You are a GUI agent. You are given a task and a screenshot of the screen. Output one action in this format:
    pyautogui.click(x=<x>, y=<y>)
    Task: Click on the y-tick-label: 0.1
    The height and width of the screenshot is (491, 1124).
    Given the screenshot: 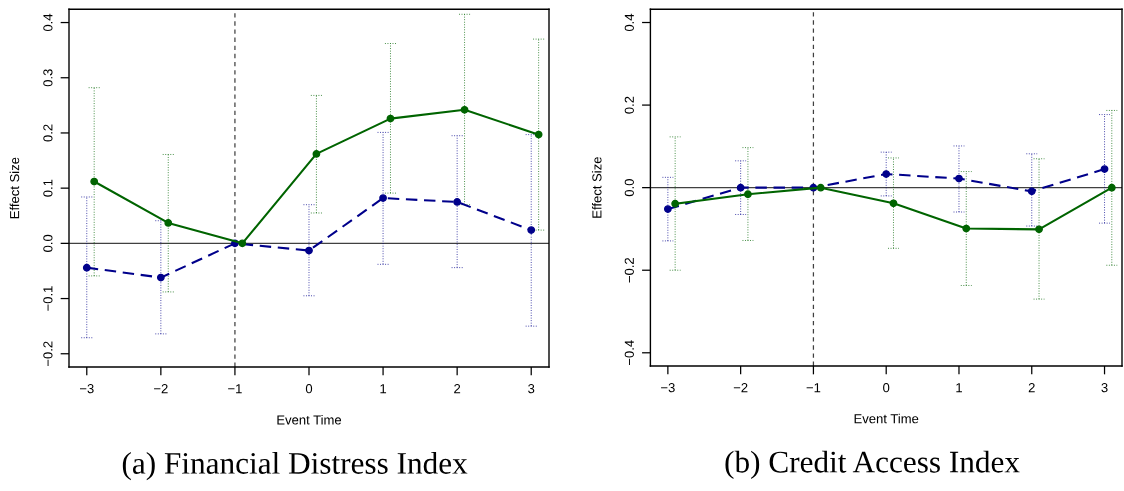 What is the action you would take?
    pyautogui.click(x=48, y=188)
    